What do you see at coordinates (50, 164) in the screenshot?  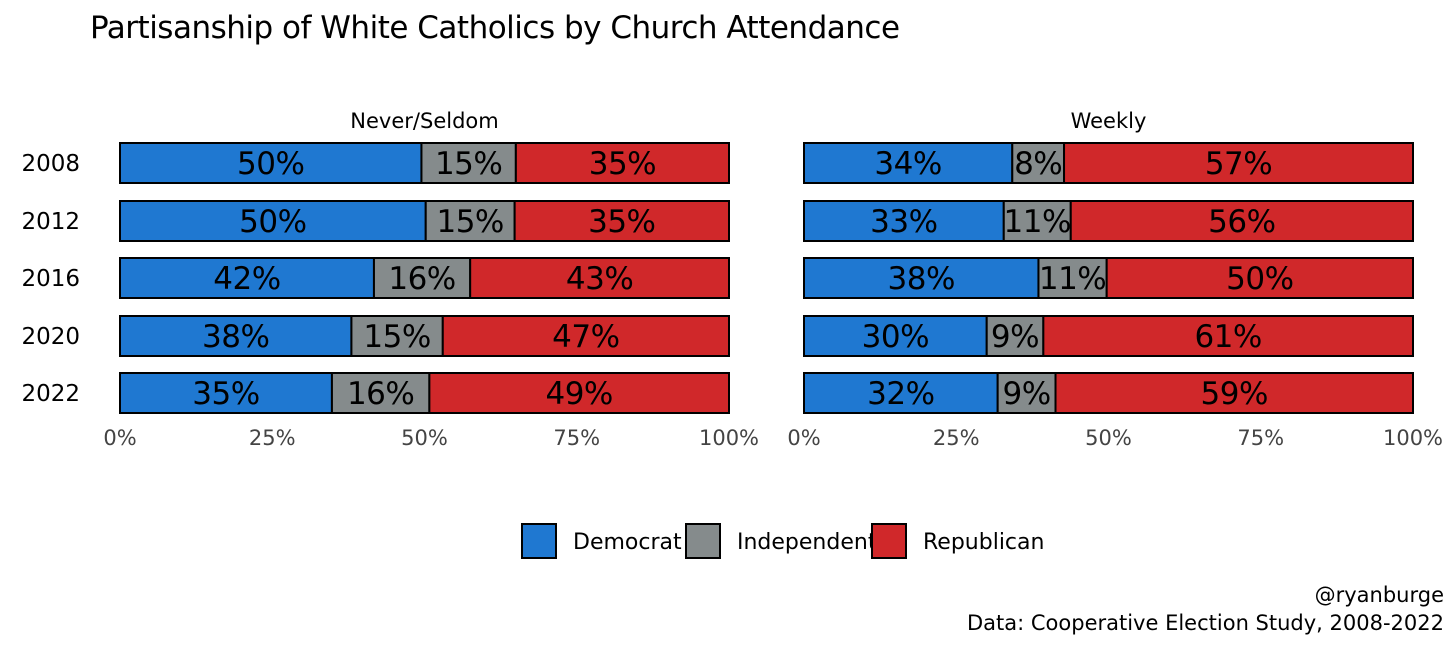 I see `y-tick-label: 2008` at bounding box center [50, 164].